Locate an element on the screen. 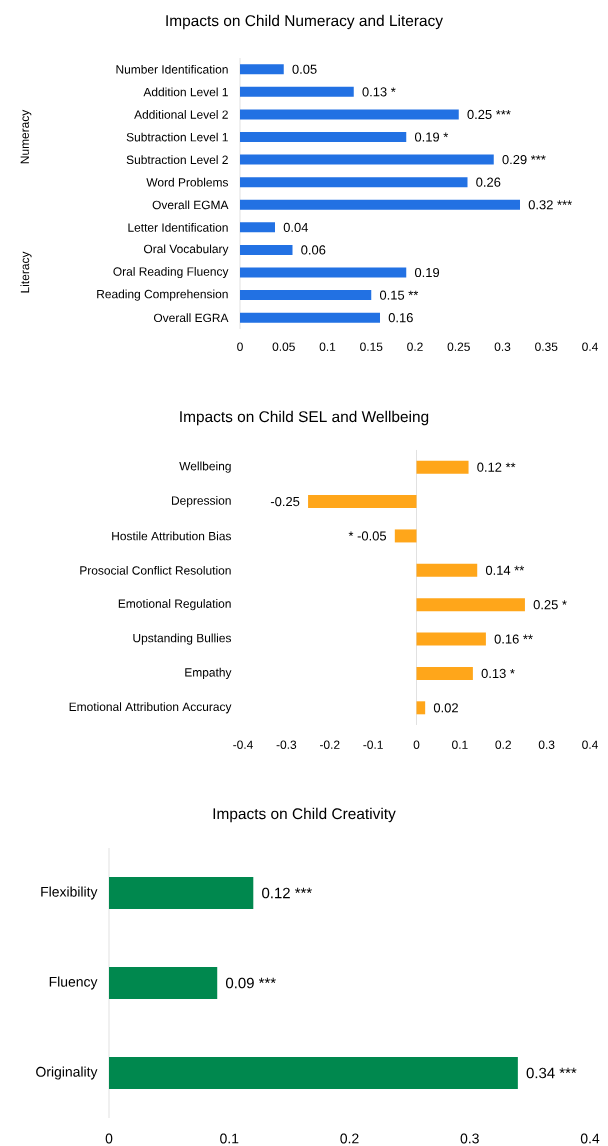 The width and height of the screenshot is (608, 1146). y-tick-label: Number Identification is located at coordinates (172, 69).